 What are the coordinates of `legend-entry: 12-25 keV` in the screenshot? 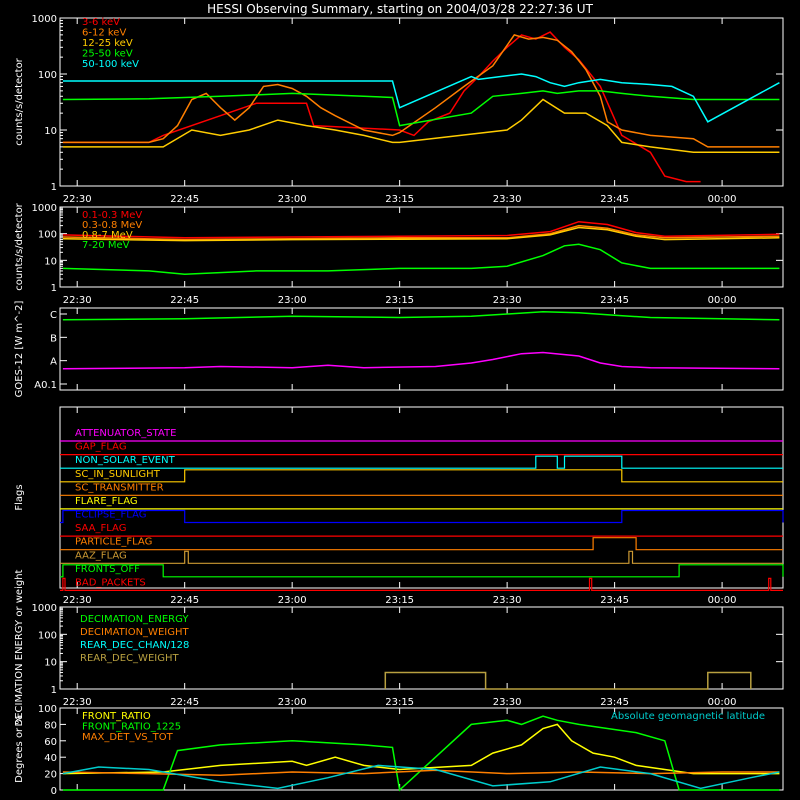 It's located at (107, 43).